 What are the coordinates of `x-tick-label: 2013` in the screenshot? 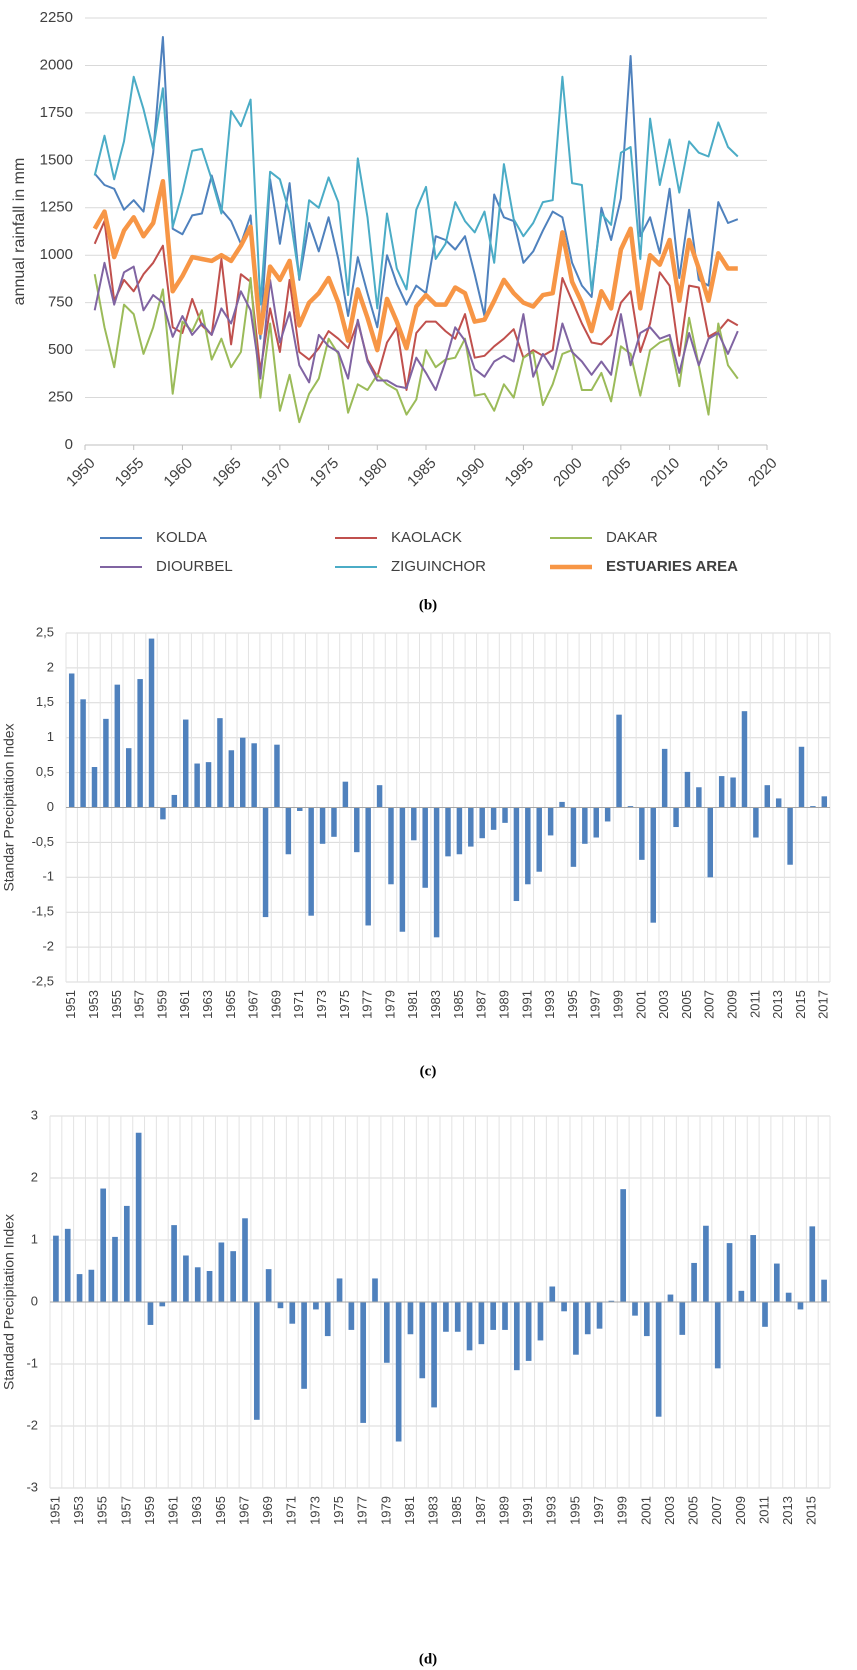 It's located at (787, 1510).